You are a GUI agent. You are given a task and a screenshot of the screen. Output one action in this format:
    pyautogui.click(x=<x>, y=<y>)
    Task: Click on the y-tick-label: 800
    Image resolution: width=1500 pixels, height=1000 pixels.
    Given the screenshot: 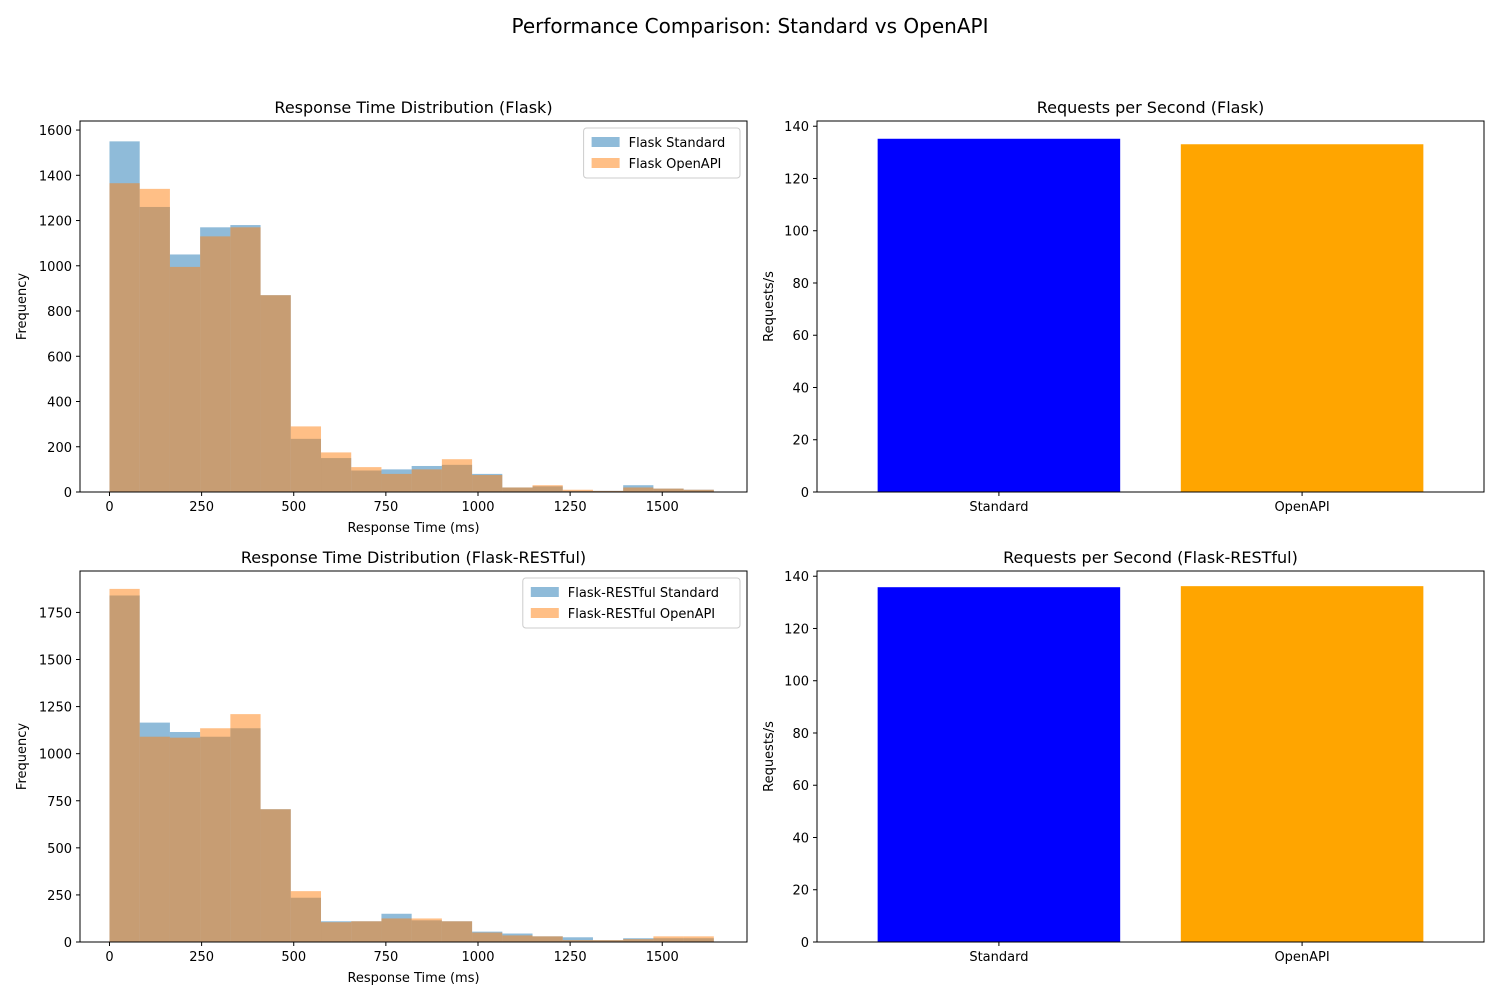 What is the action you would take?
    pyautogui.click(x=59, y=312)
    